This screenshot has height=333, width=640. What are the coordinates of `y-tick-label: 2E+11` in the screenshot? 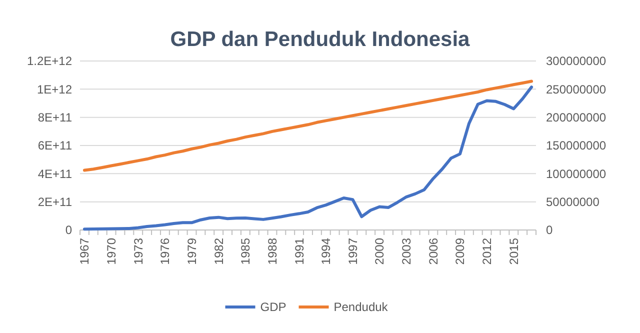 It's located at (55, 202).